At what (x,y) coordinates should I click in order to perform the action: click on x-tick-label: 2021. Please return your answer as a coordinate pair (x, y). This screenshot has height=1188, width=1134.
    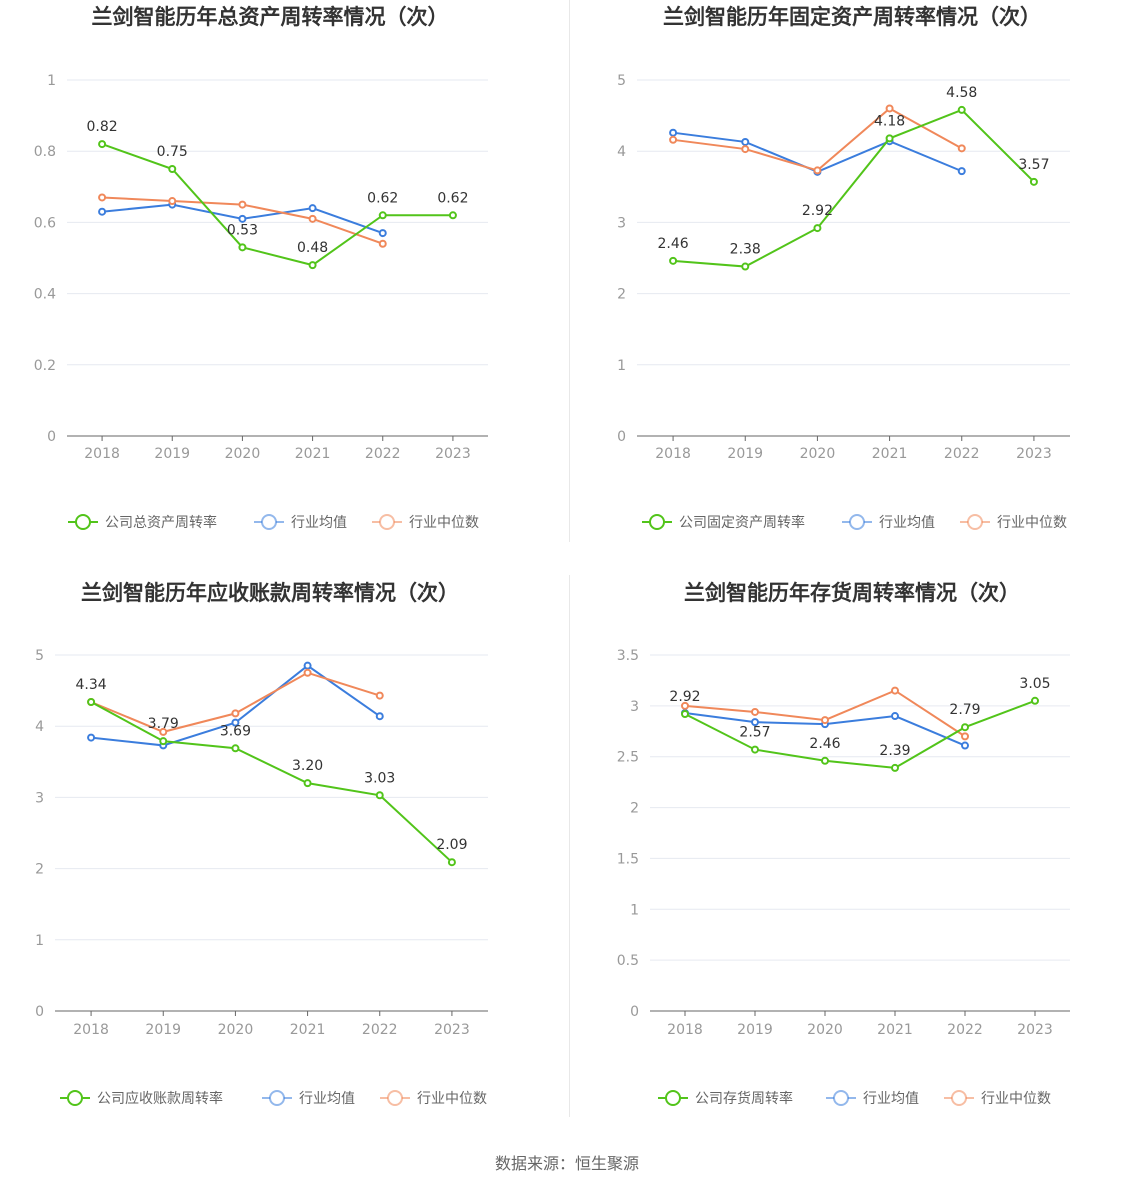
    Looking at the image, I should click on (890, 454).